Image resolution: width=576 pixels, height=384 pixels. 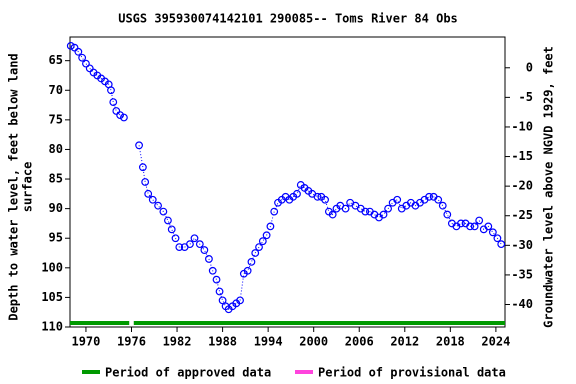 What do you see at coordinates (56, 179) in the screenshot?
I see `y-tick-label: 85` at bounding box center [56, 179].